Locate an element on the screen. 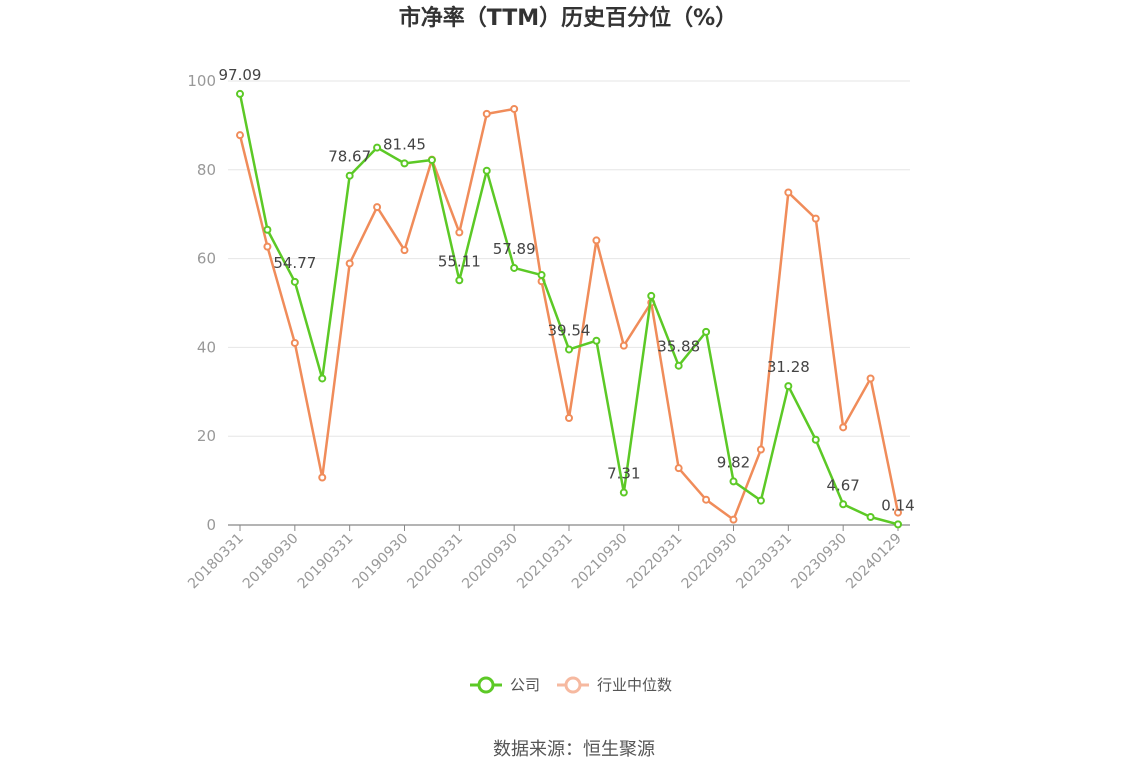 Image resolution: width=1148 pixels, height=776 pixels. x-tick-label: 20220930 is located at coordinates (710, 562).